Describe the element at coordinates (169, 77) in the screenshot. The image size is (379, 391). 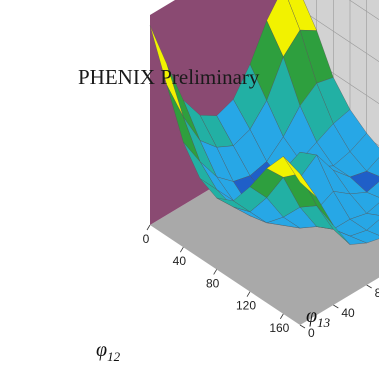
I see `annotation: PHENIX Preliminary` at that location.